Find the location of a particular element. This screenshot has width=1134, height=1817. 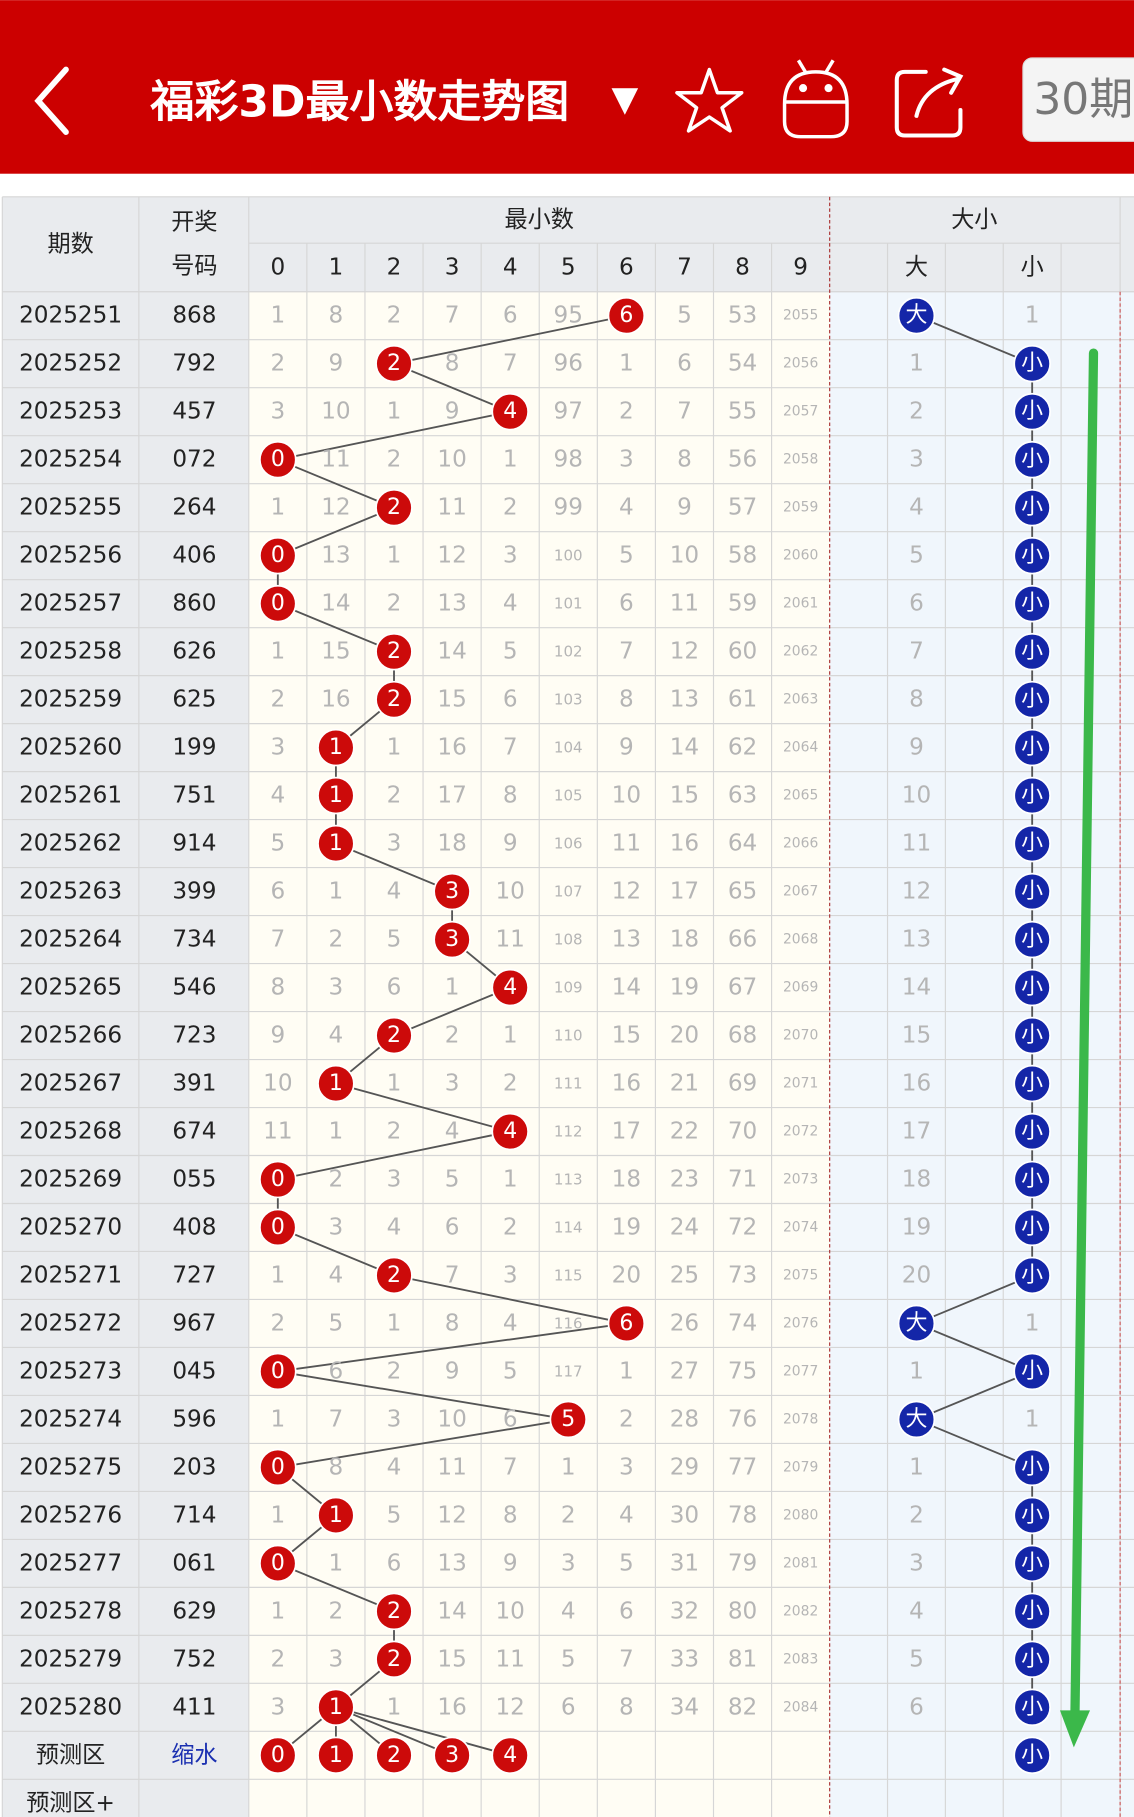

miss-count: 16 is located at coordinates (451, 1707).